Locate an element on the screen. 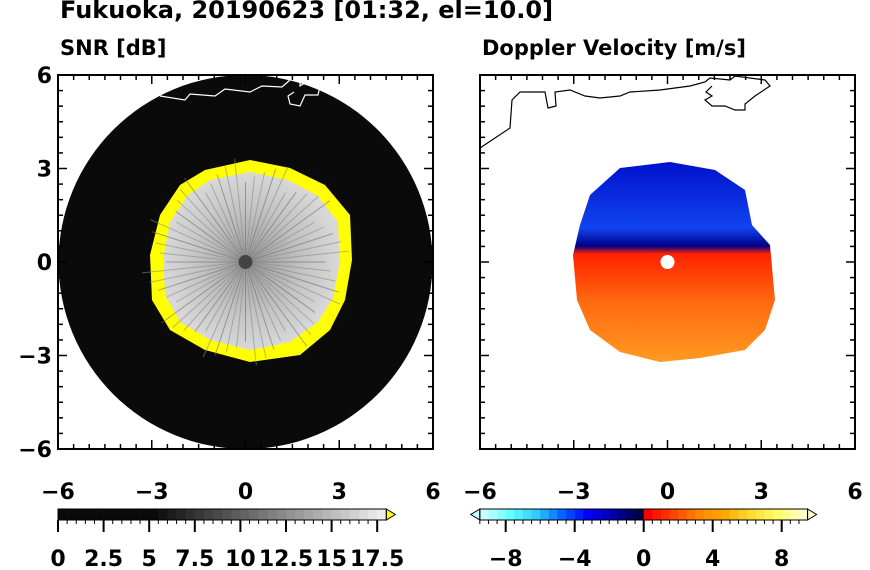 The image size is (870, 570). velocity-coastline is located at coordinates (625, 112).